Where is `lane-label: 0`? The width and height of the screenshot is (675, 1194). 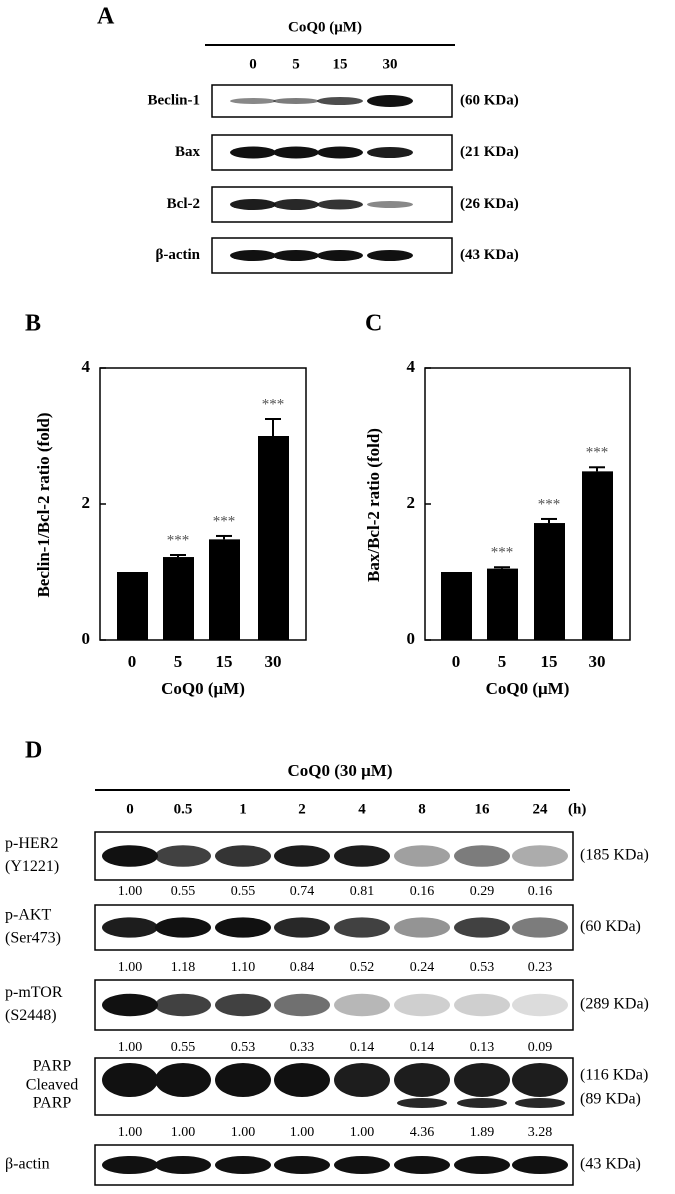 lane-label: 0 is located at coordinates (253, 64).